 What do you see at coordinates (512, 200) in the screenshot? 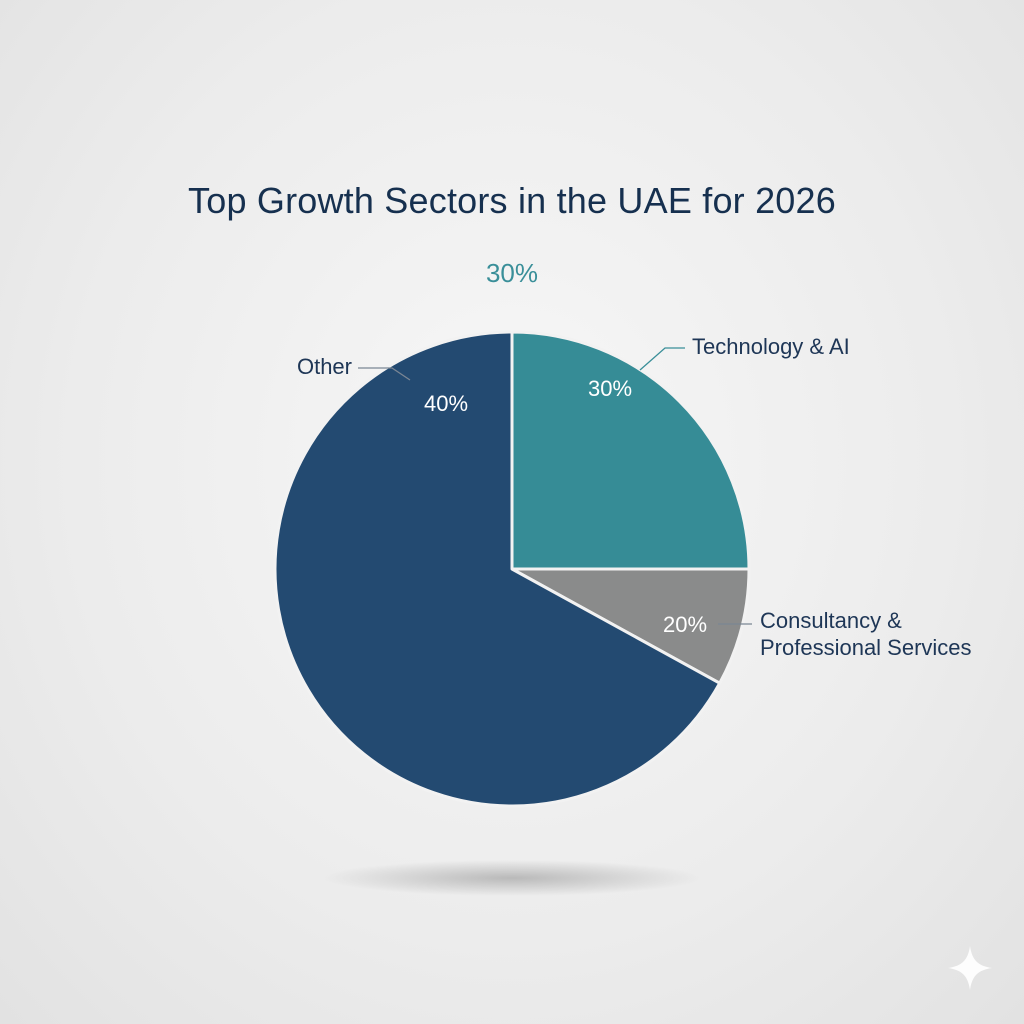
I see `chart-title: Top Growth Sectors in the UAE for 2026` at bounding box center [512, 200].